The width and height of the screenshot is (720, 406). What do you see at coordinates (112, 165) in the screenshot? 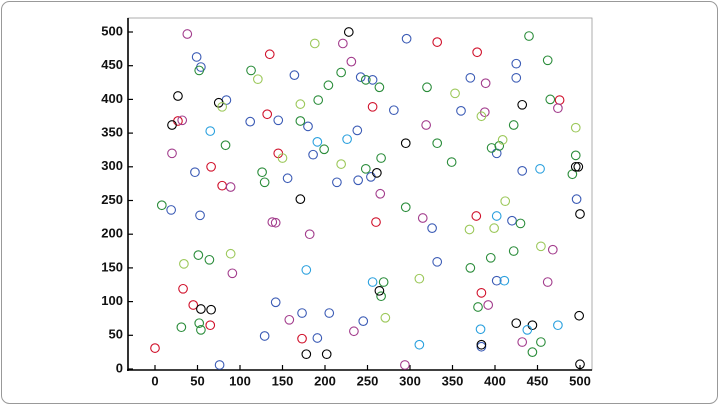
I see `y-tick-label: 300` at bounding box center [112, 165].